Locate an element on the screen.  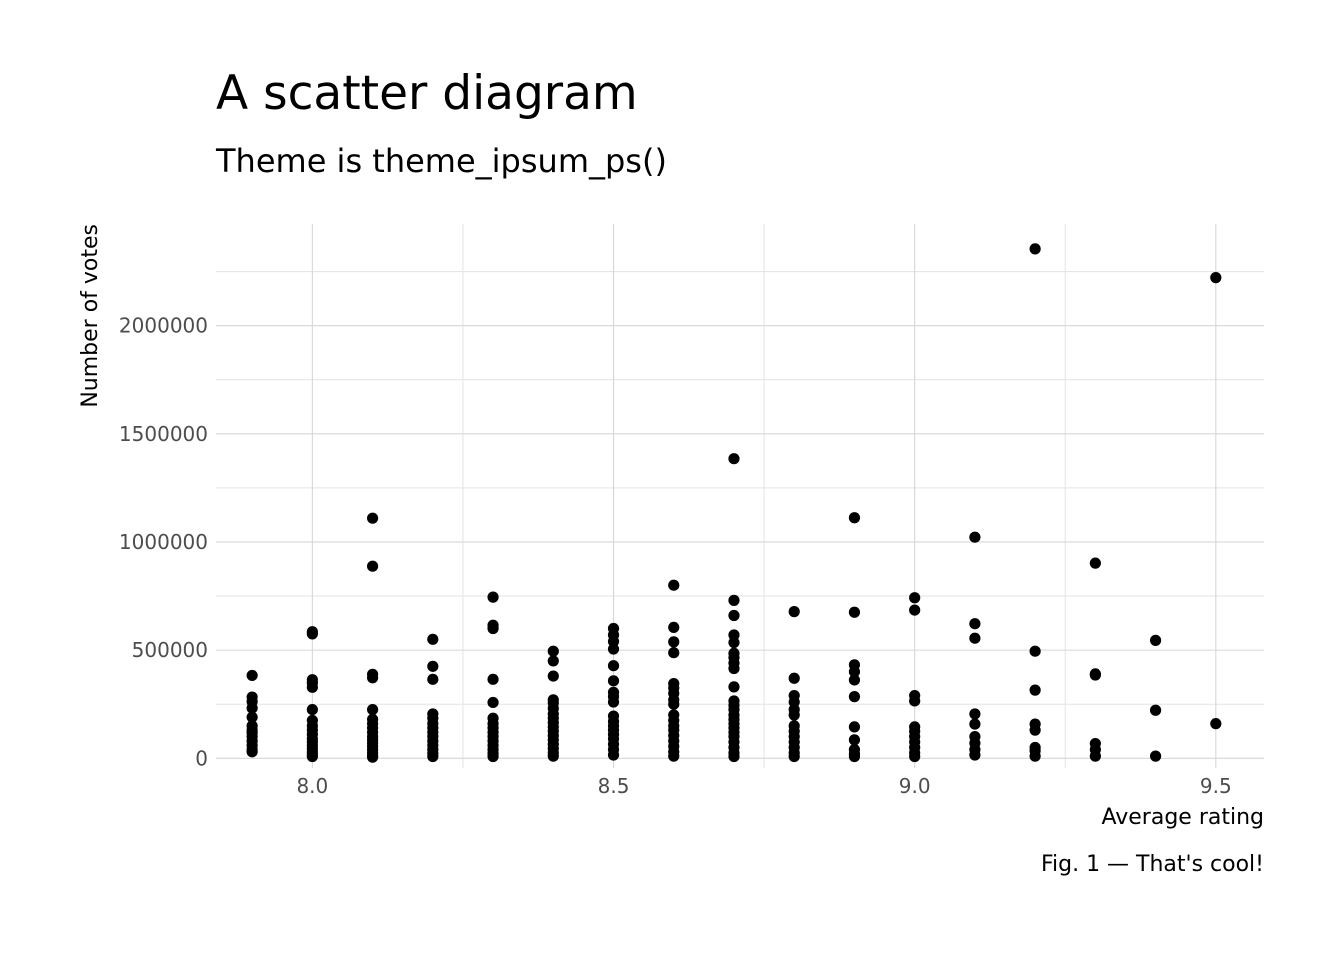
y-axis-title: Number of votes is located at coordinates (90, 316).